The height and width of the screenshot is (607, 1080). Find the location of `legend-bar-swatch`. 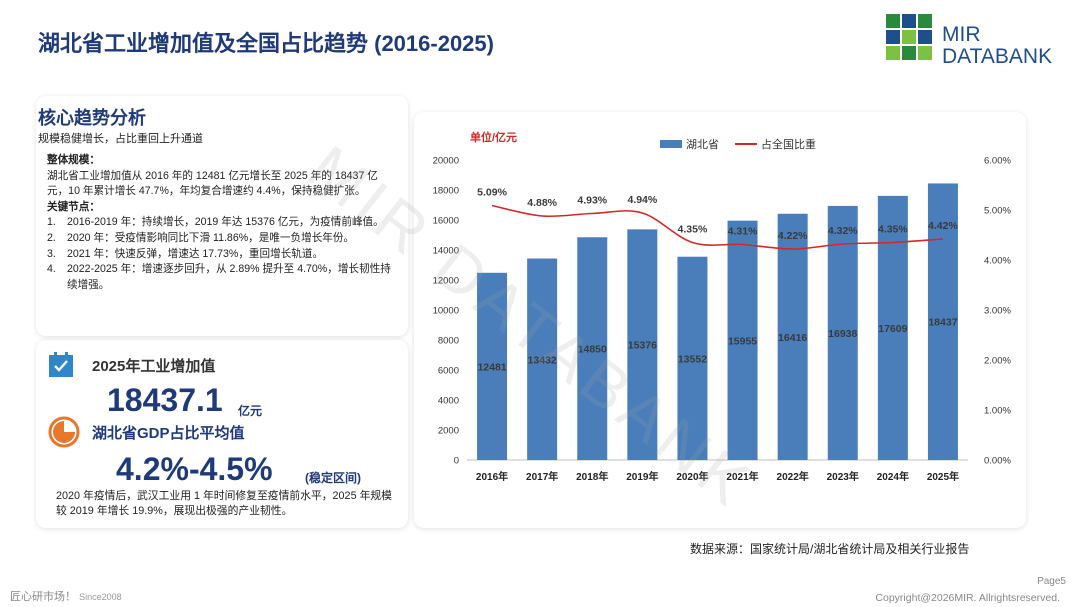

legend-bar-swatch is located at coordinates (671, 144).